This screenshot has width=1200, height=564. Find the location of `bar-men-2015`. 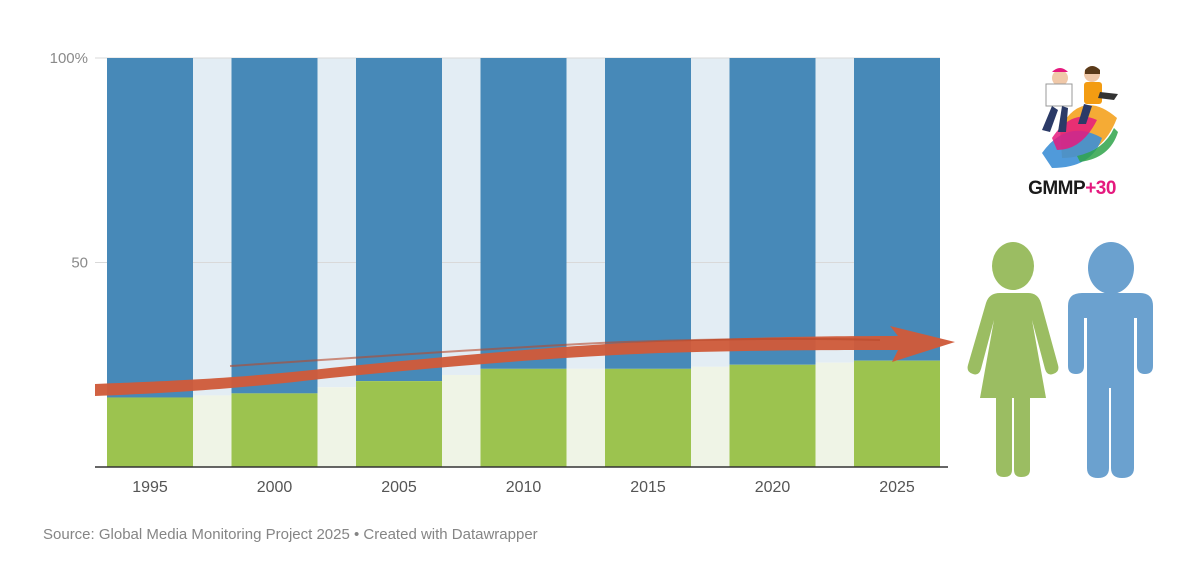

bar-men-2015 is located at coordinates (648, 213).